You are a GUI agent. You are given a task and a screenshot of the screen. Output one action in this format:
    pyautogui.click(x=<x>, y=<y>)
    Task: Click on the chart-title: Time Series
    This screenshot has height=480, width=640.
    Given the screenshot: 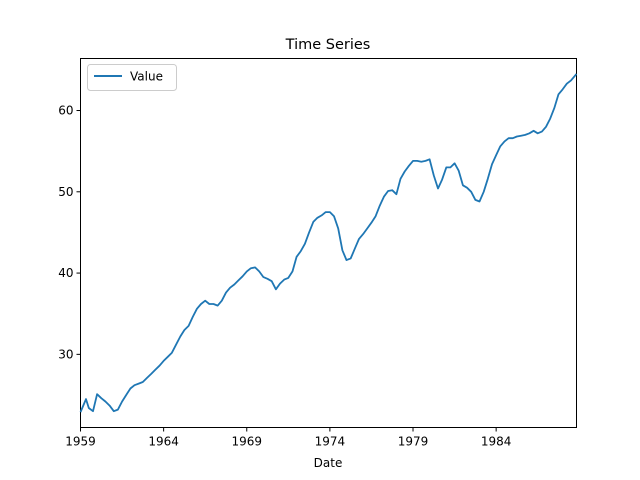 What is the action you would take?
    pyautogui.click(x=328, y=45)
    